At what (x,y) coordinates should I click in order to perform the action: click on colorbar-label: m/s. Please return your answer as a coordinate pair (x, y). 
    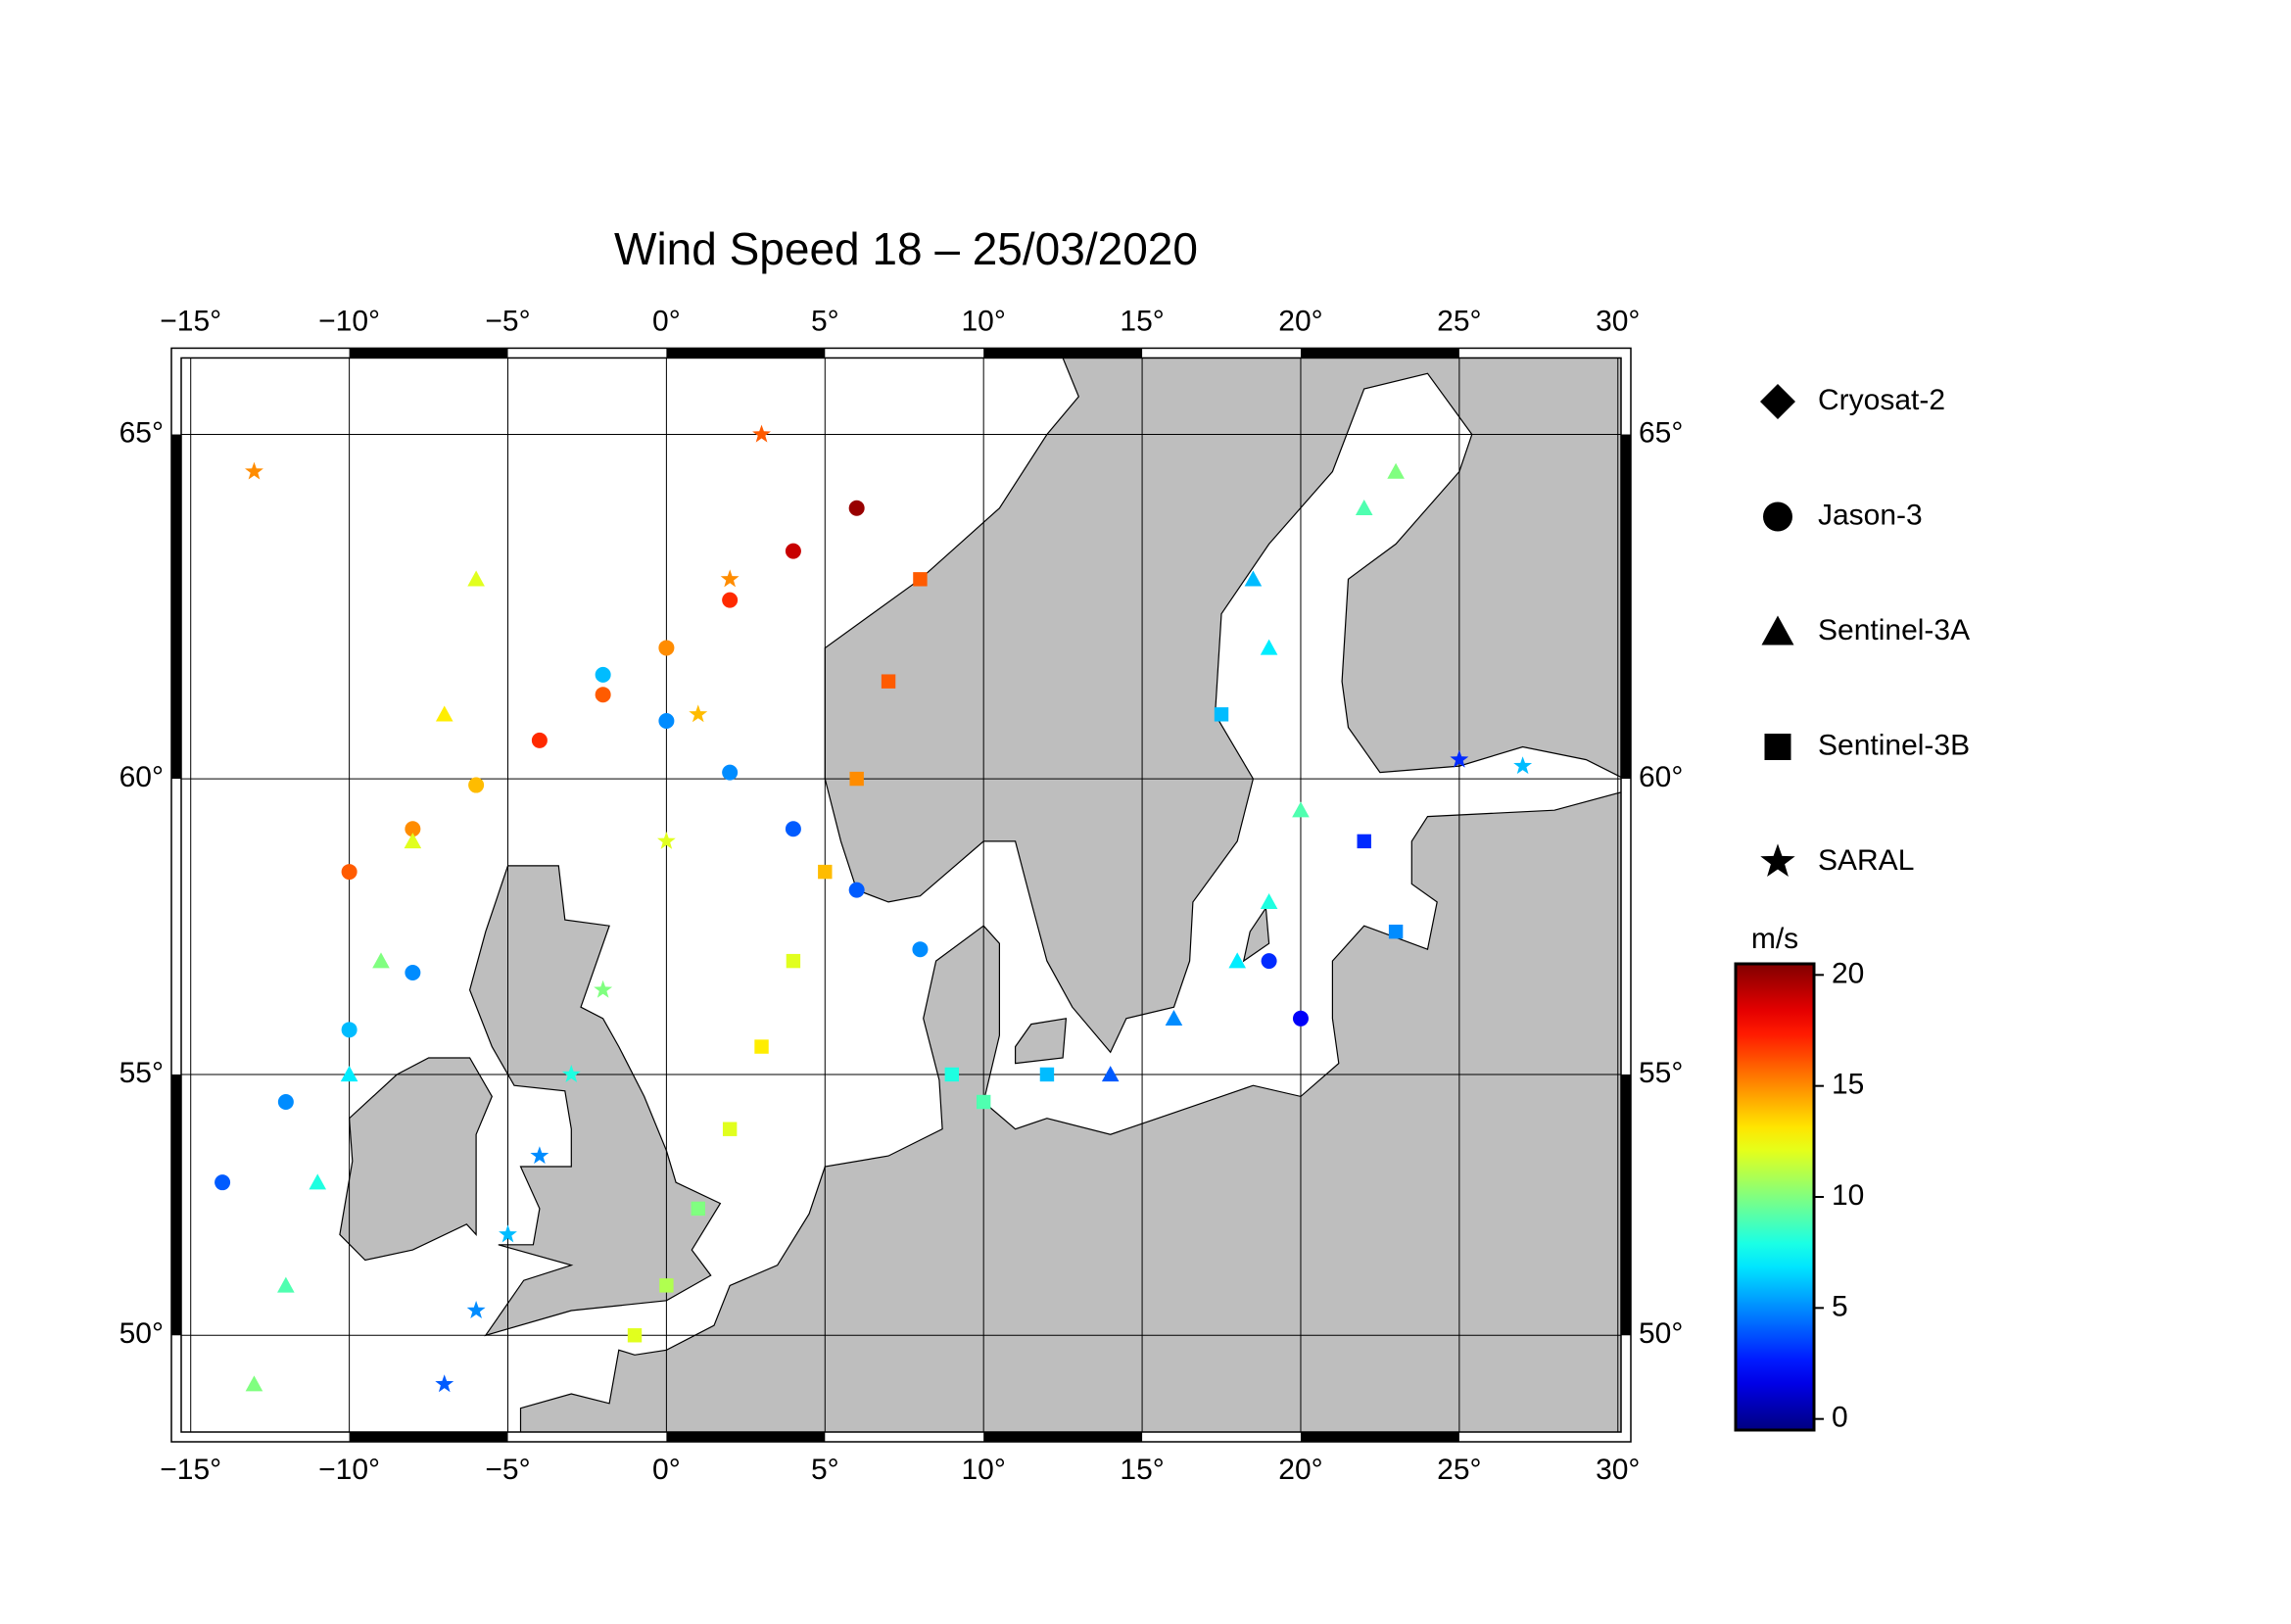
    Looking at the image, I should click on (1774, 939).